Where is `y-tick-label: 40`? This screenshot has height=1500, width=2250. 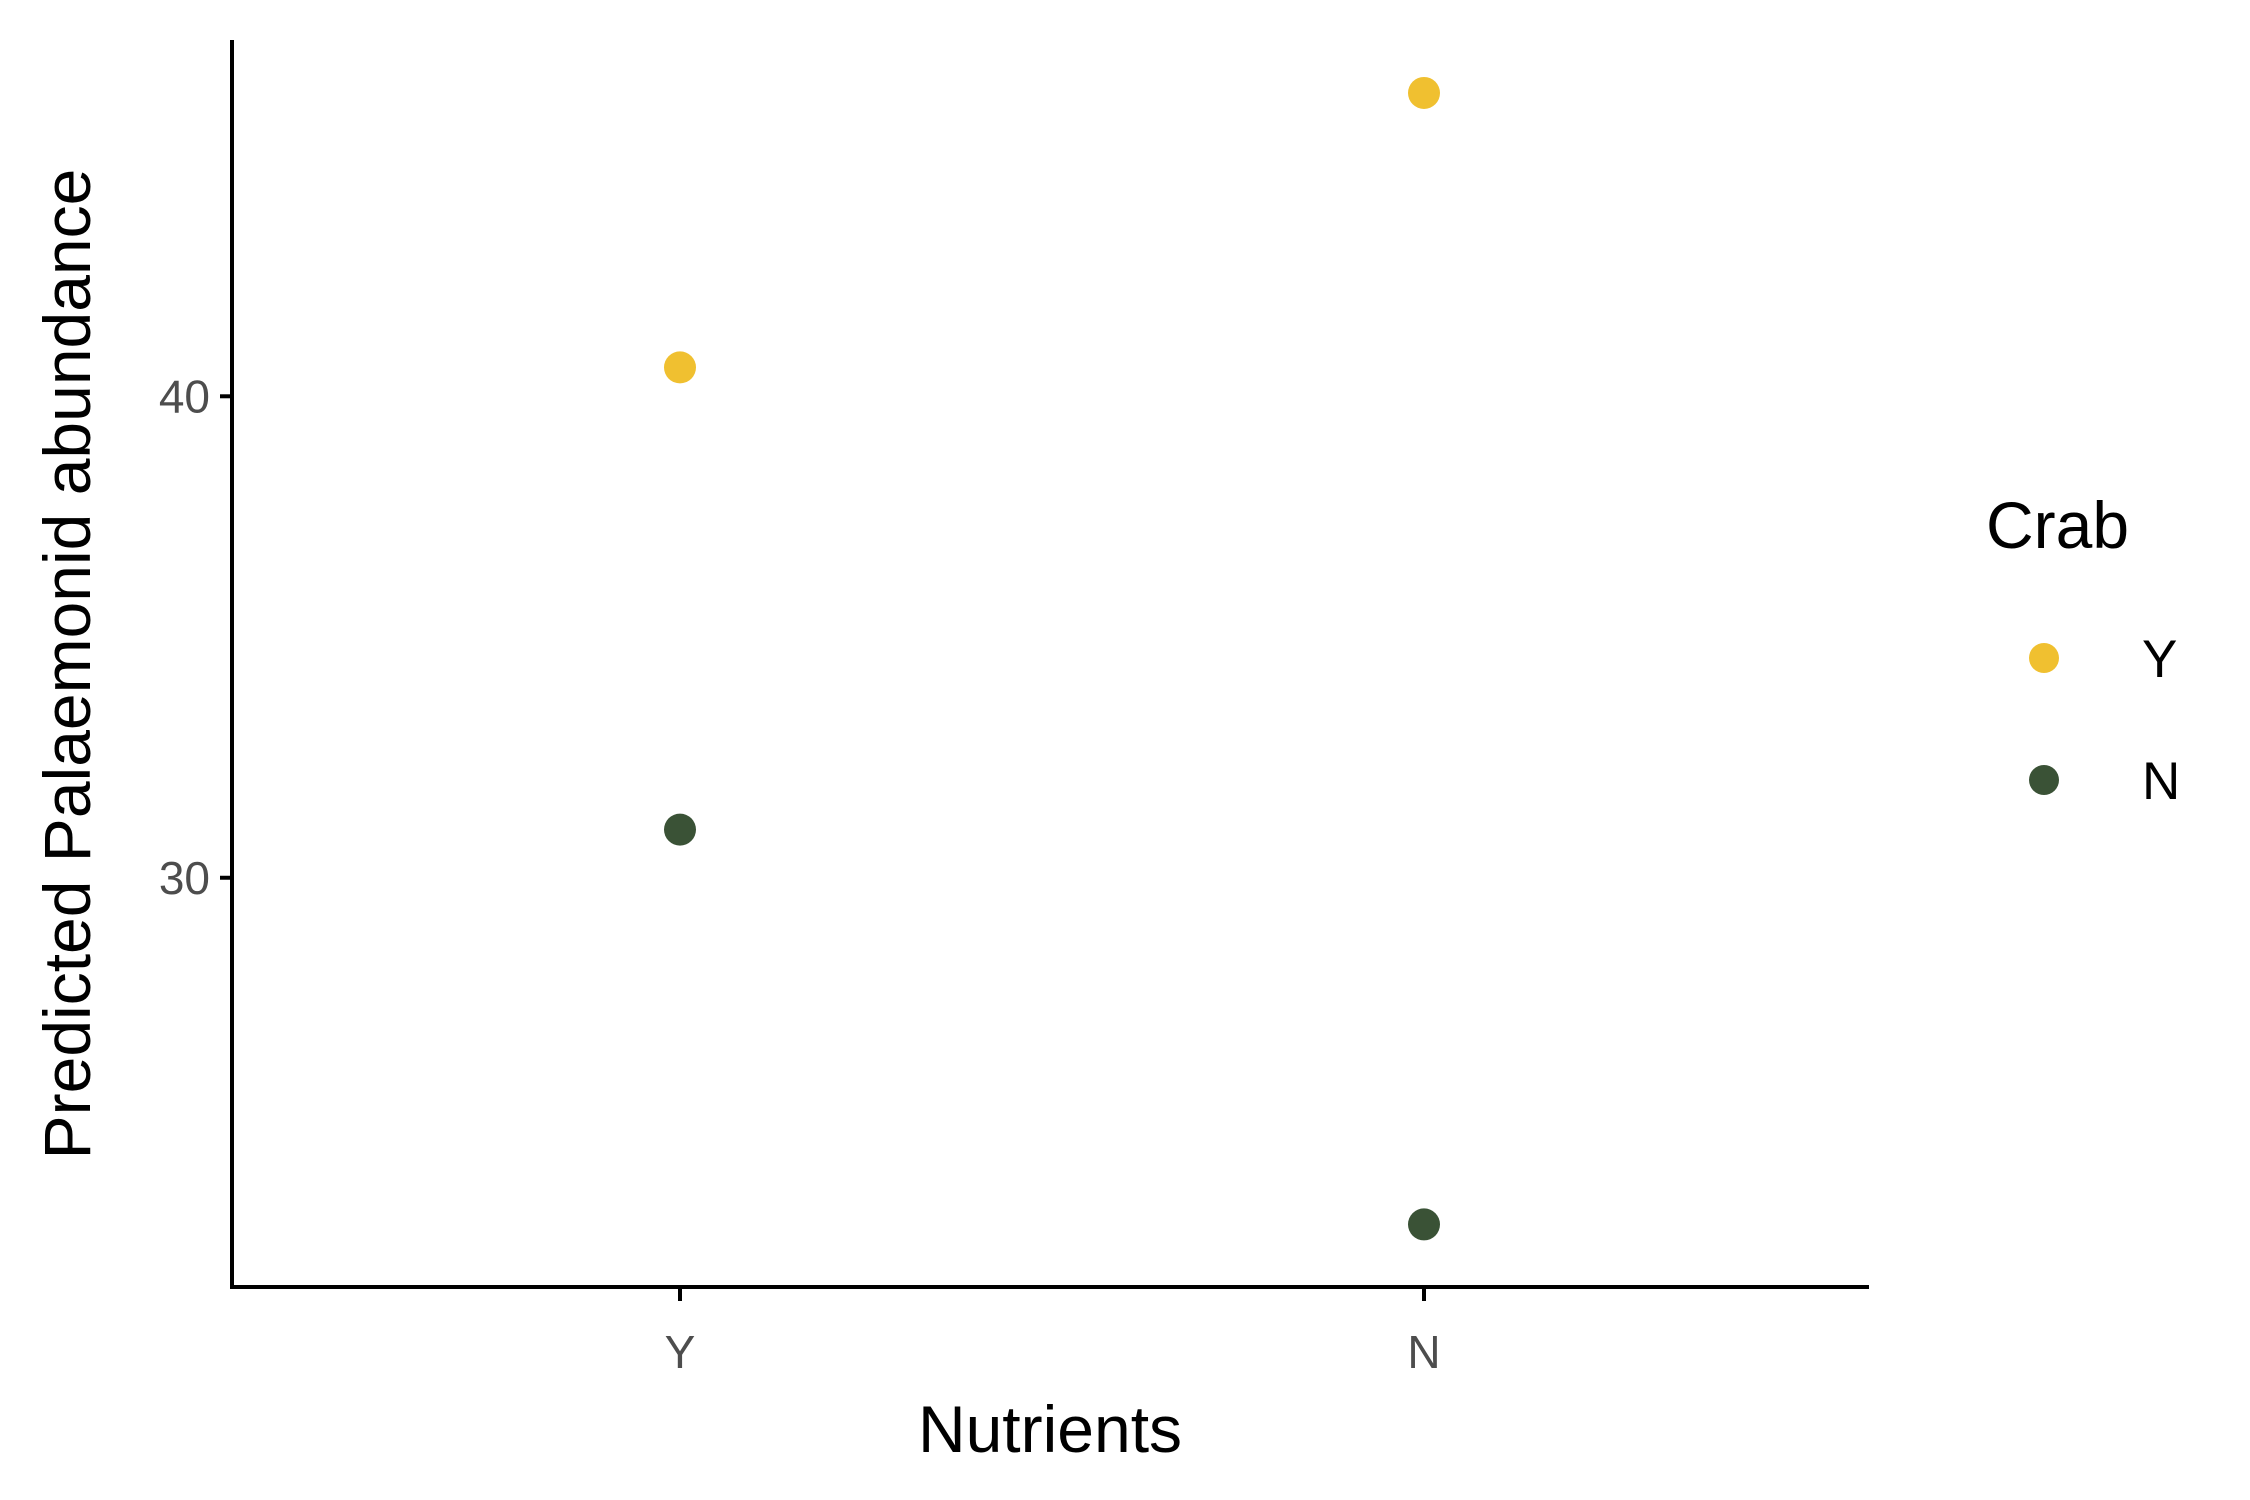
y-tick-label: 40 is located at coordinates (184, 396).